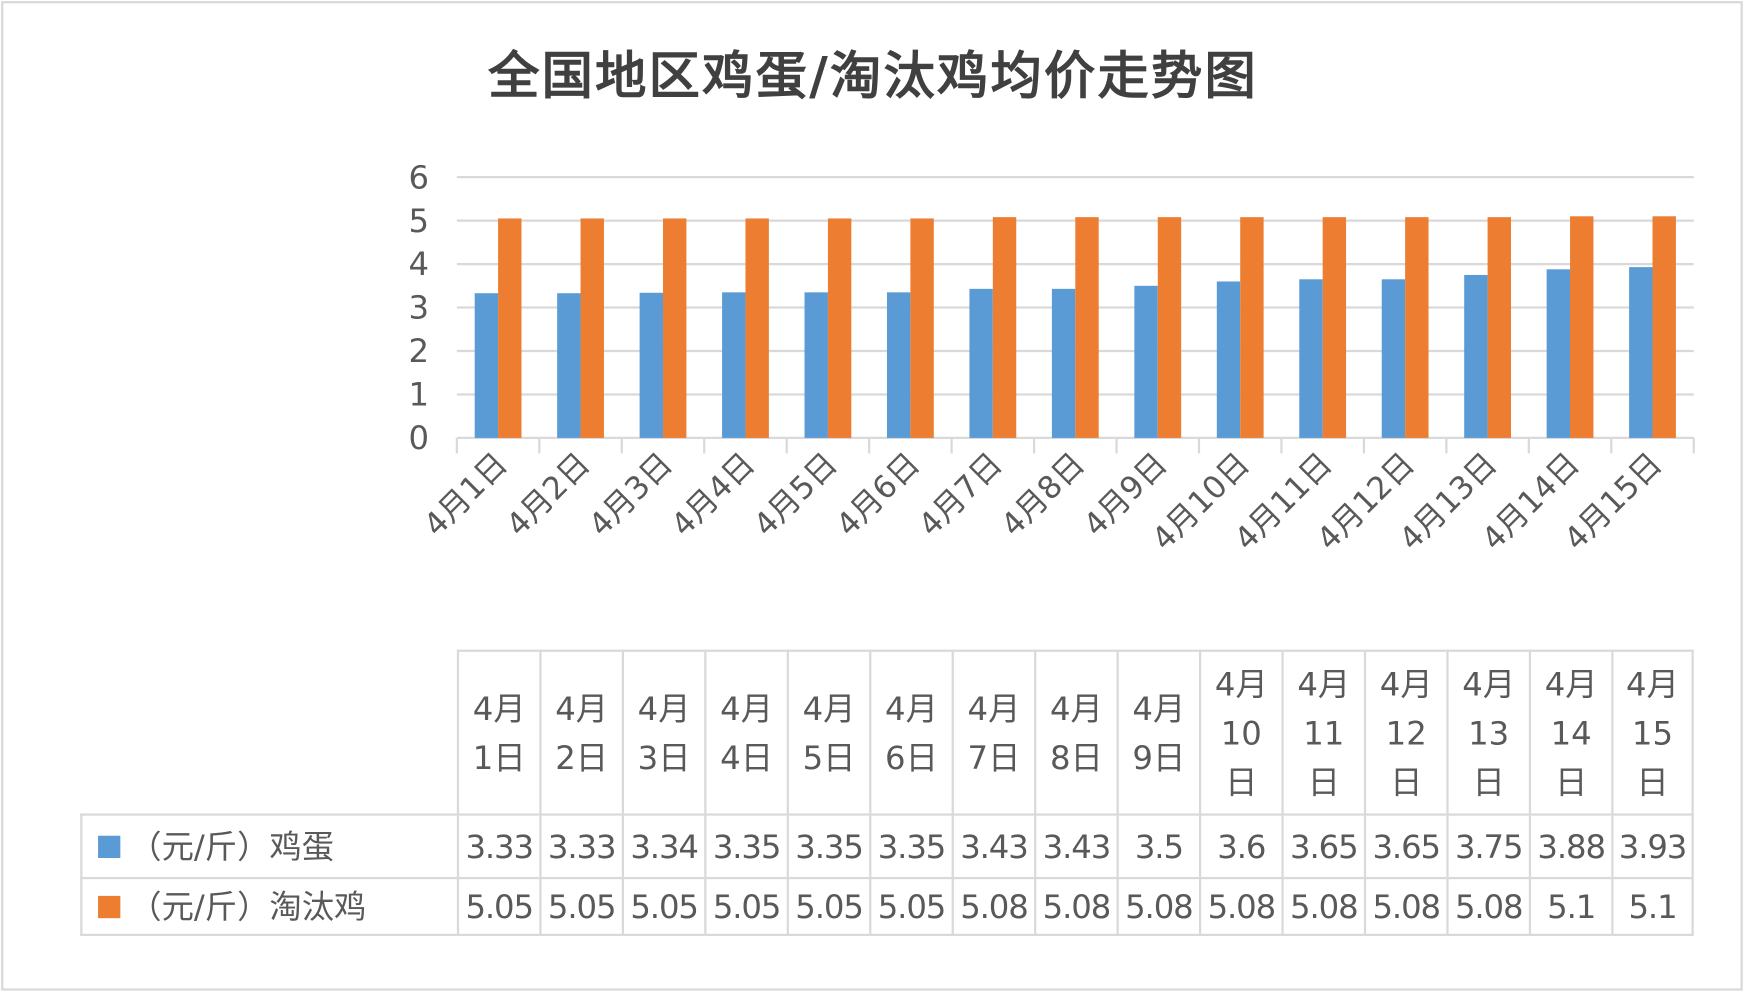  Describe the element at coordinates (1076, 733) in the screenshot. I see `table-header-label: 4月 8日` at that location.